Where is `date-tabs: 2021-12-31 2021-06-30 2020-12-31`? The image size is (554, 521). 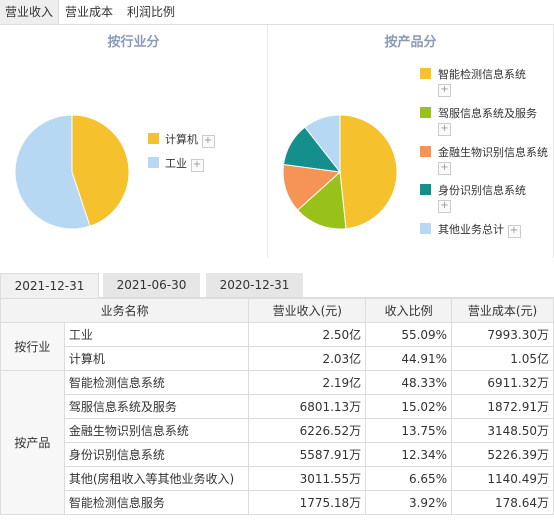 date-tabs: 2021-12-31 2021-06-30 2020-12-31 is located at coordinates (277, 285).